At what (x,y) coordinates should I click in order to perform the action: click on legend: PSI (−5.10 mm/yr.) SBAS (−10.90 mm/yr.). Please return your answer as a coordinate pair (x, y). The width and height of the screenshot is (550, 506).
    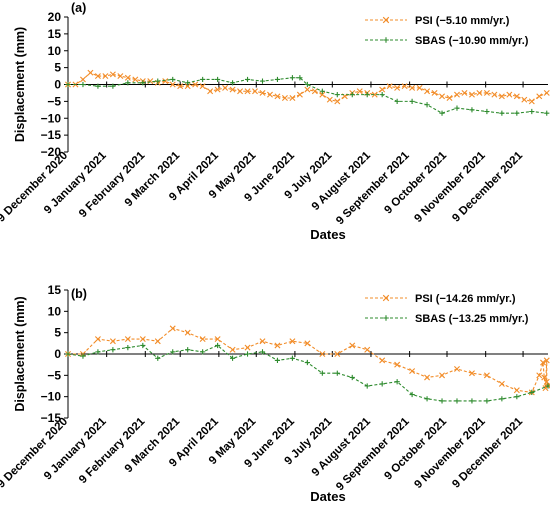
    Looking at the image, I should click on (447, 31).